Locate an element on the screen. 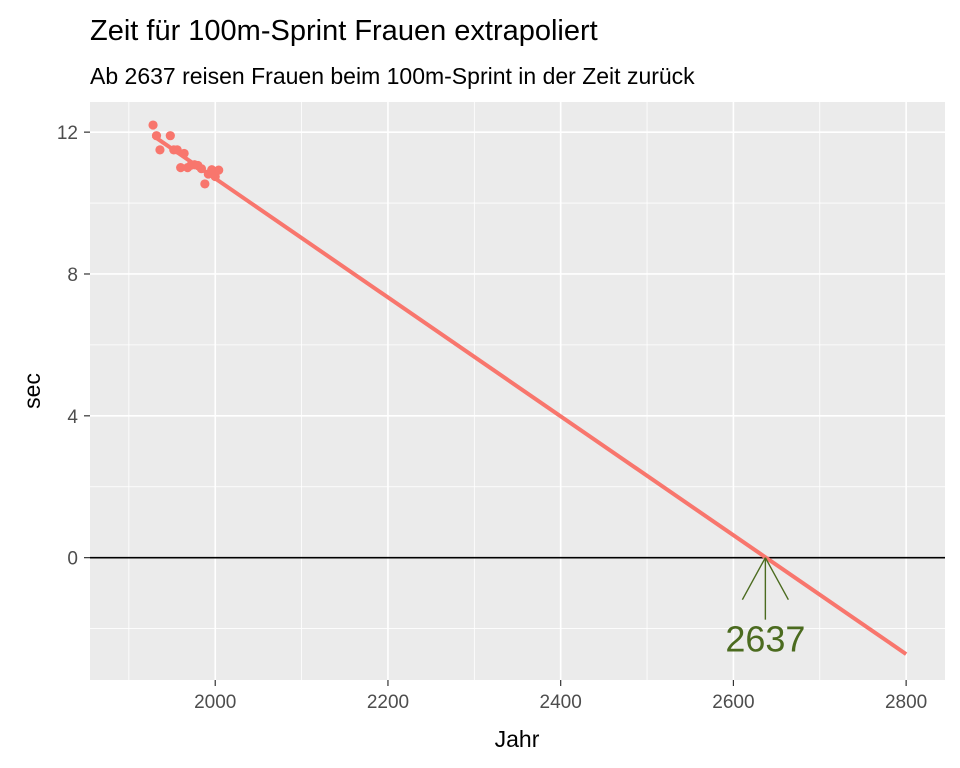 Image resolution: width=960 pixels, height=768 pixels. data-points is located at coordinates (186, 154).